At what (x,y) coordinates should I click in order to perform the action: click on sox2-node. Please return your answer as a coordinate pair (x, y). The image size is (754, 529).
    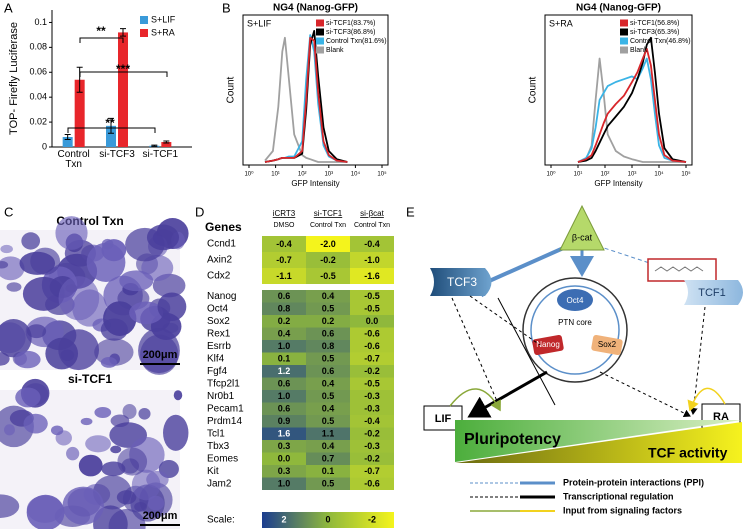
    Looking at the image, I should click on (607, 345).